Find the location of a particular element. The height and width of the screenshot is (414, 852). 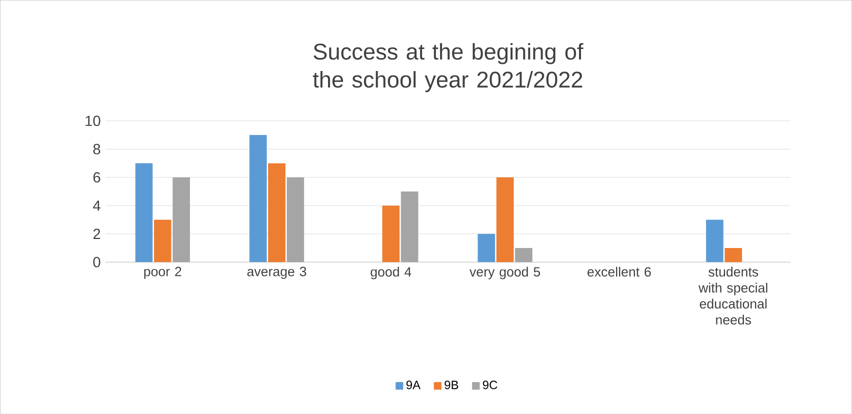

x-tick-label: good 4 is located at coordinates (391, 273).